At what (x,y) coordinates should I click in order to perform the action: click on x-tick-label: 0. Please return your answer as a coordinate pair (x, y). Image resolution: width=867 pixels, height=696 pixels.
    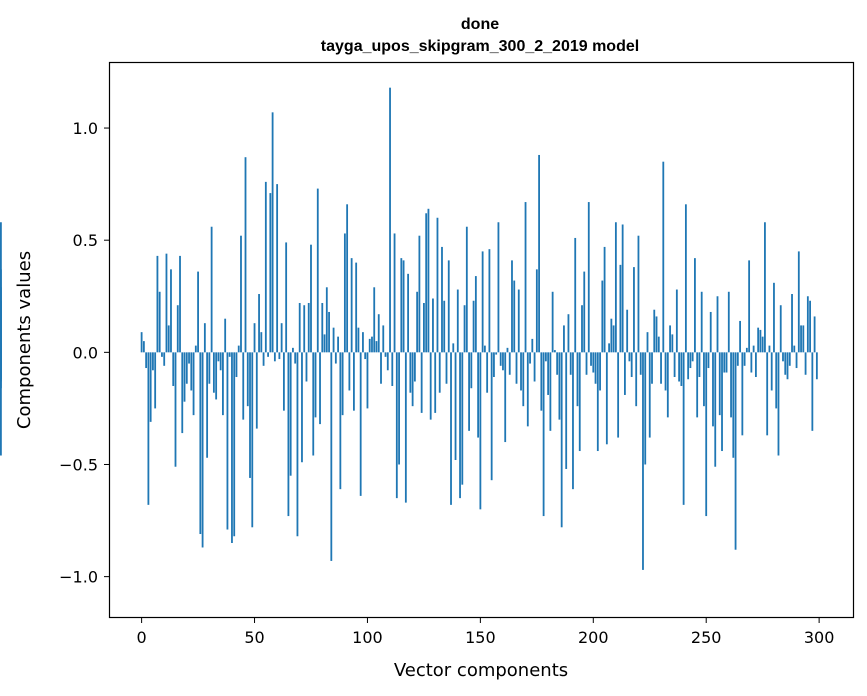
    Looking at the image, I should click on (142, 637).